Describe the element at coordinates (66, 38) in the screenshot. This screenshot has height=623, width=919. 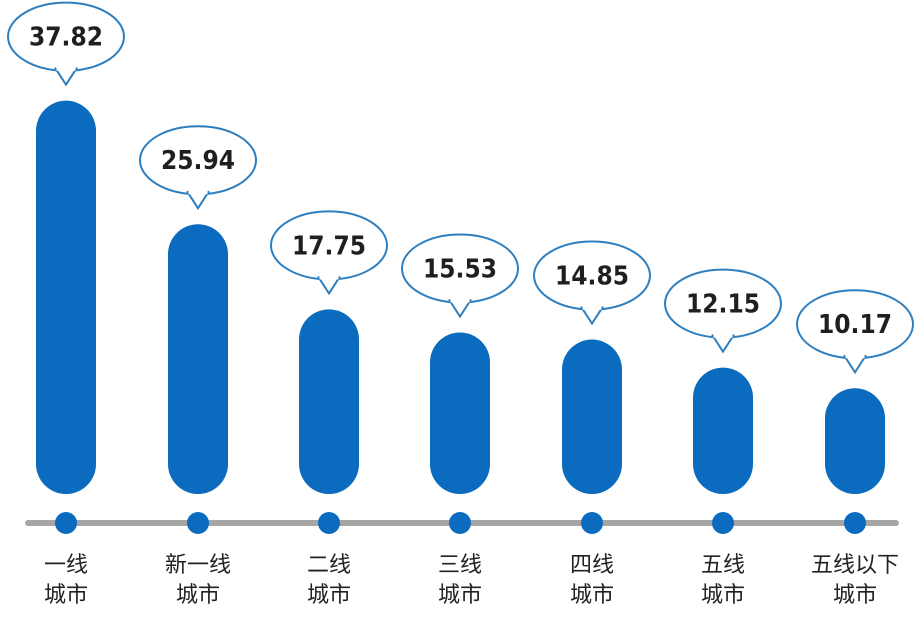
I see `data-label: 37.82` at that location.